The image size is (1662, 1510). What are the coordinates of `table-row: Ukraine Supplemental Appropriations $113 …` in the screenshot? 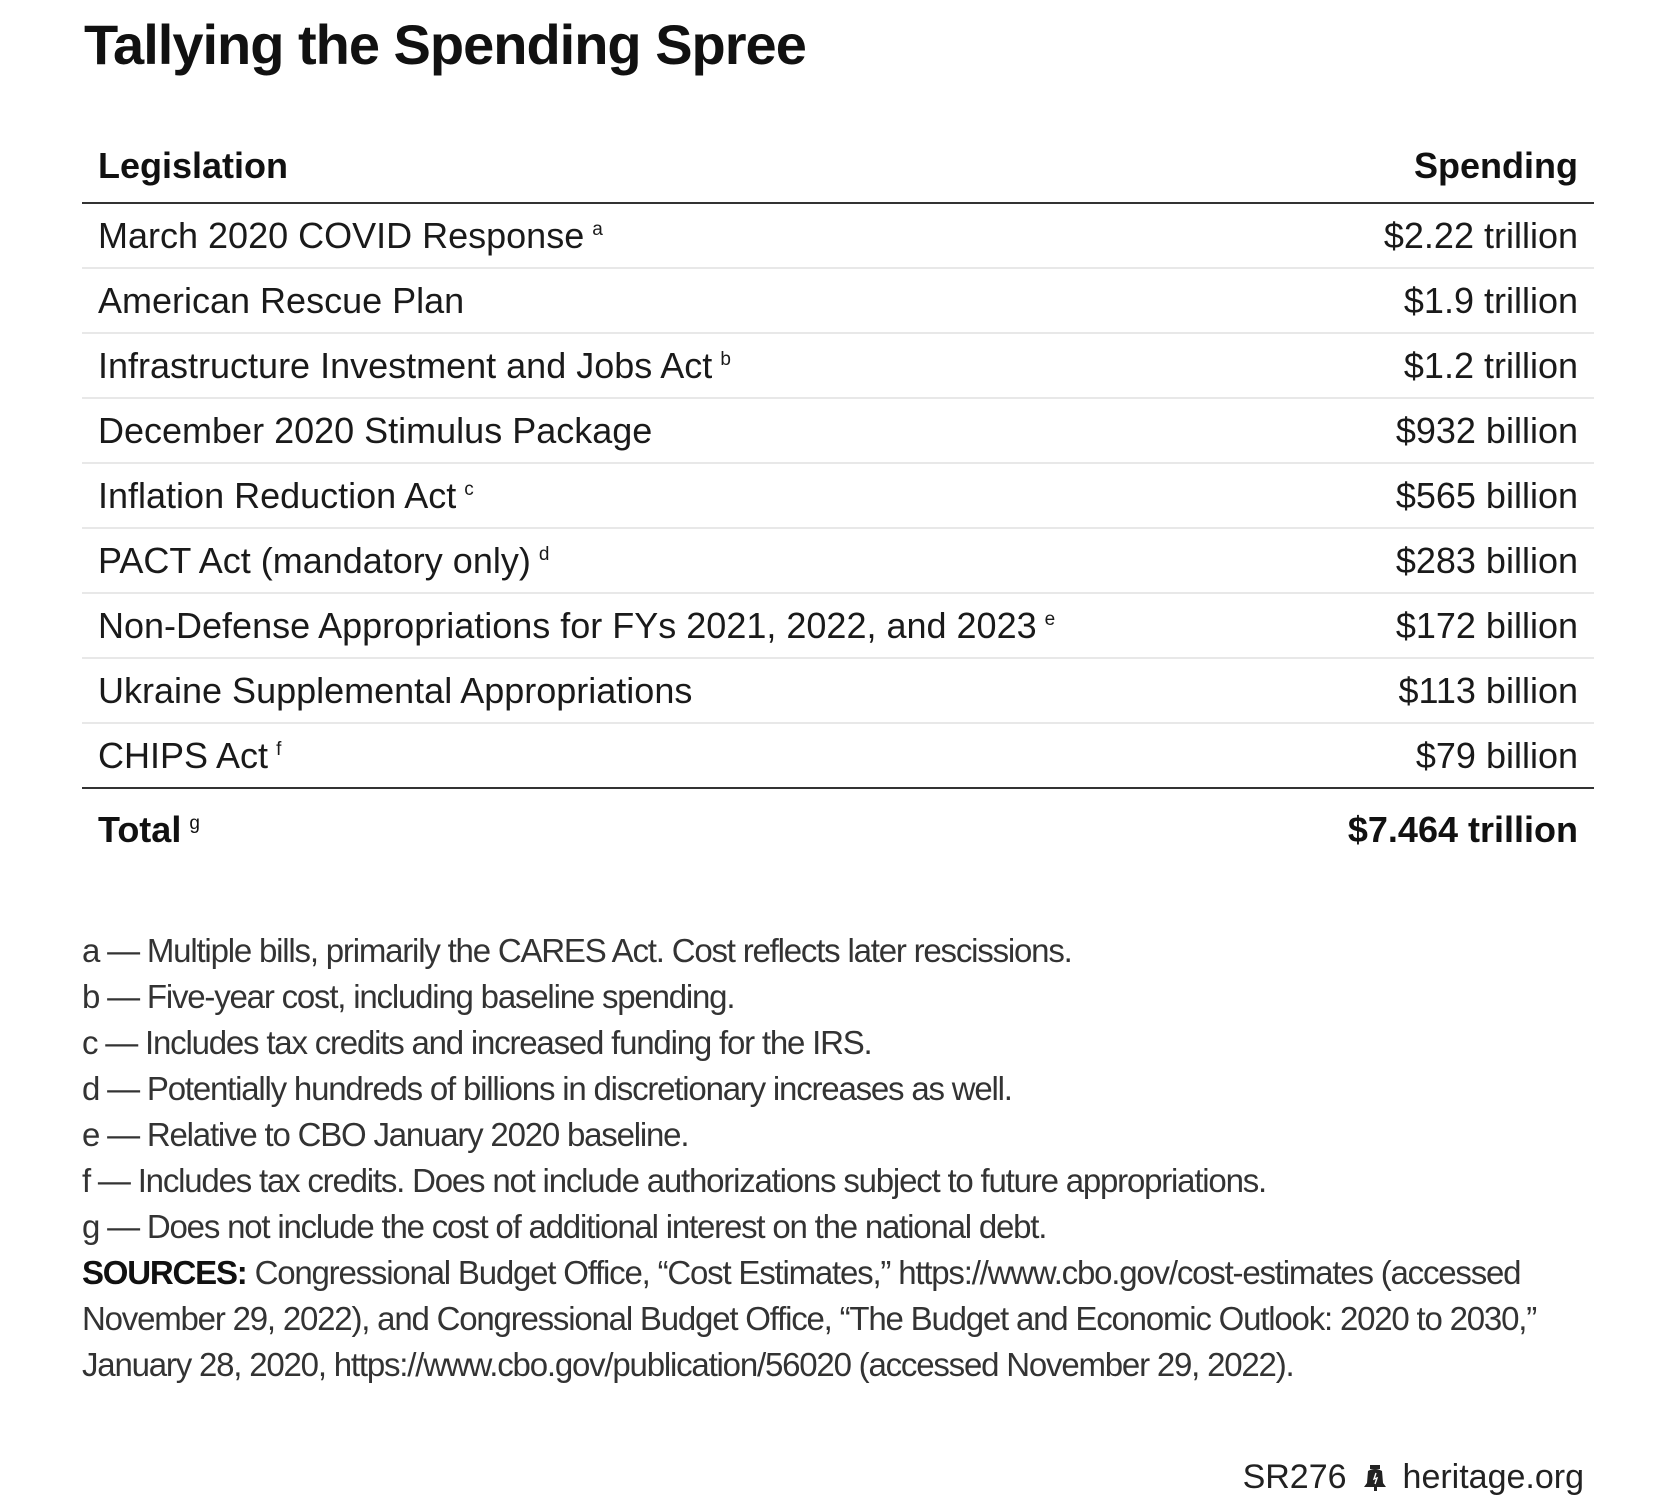 It's located at (838, 691).